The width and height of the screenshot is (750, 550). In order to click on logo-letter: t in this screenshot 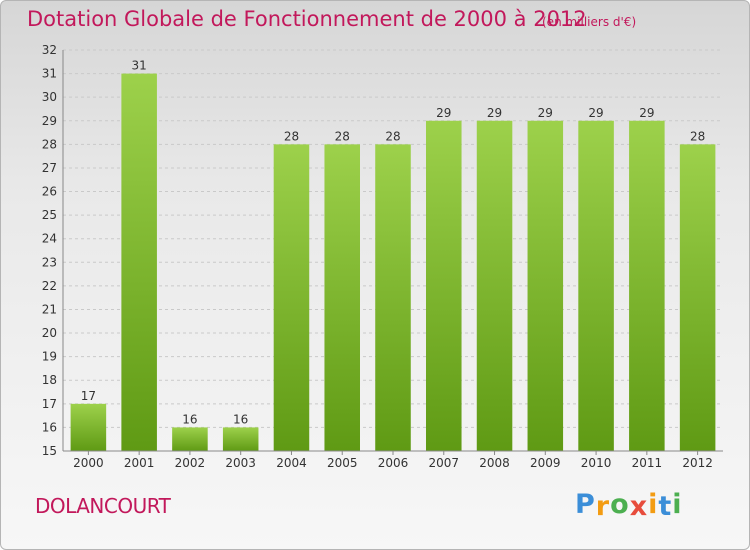, I will do `click(665, 506)`.